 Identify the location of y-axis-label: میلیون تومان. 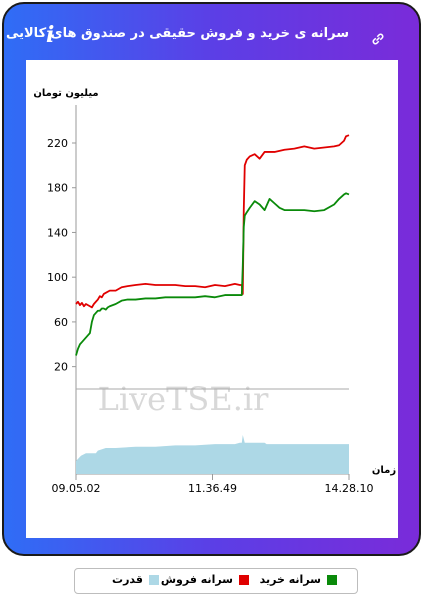
(65, 93).